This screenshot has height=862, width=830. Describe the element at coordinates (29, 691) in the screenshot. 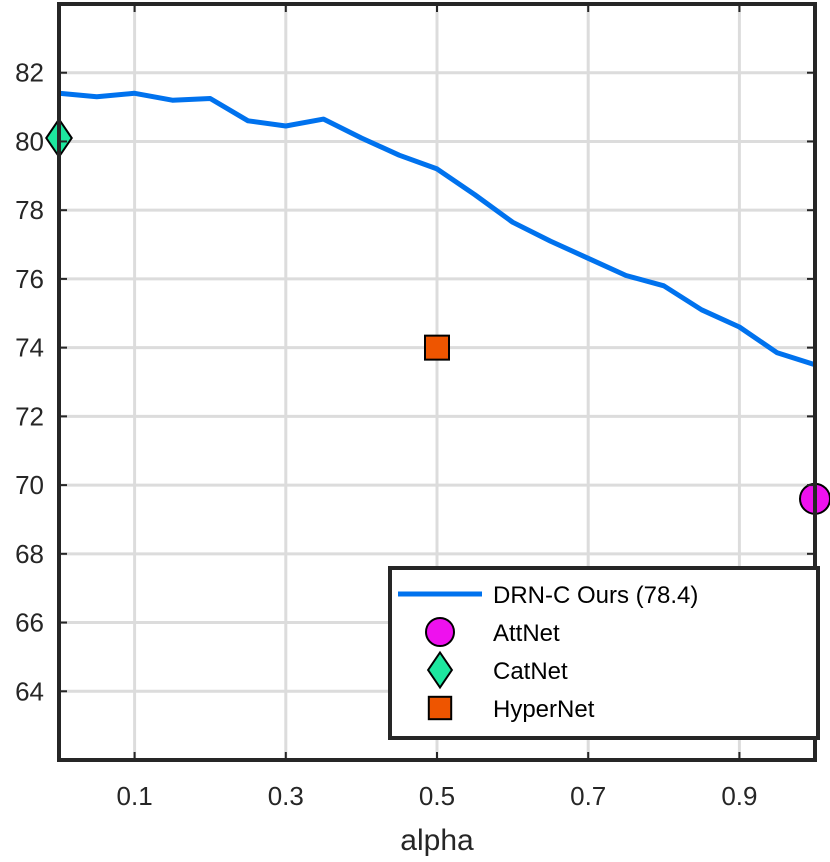

I see `y-tick-label: 64` at that location.